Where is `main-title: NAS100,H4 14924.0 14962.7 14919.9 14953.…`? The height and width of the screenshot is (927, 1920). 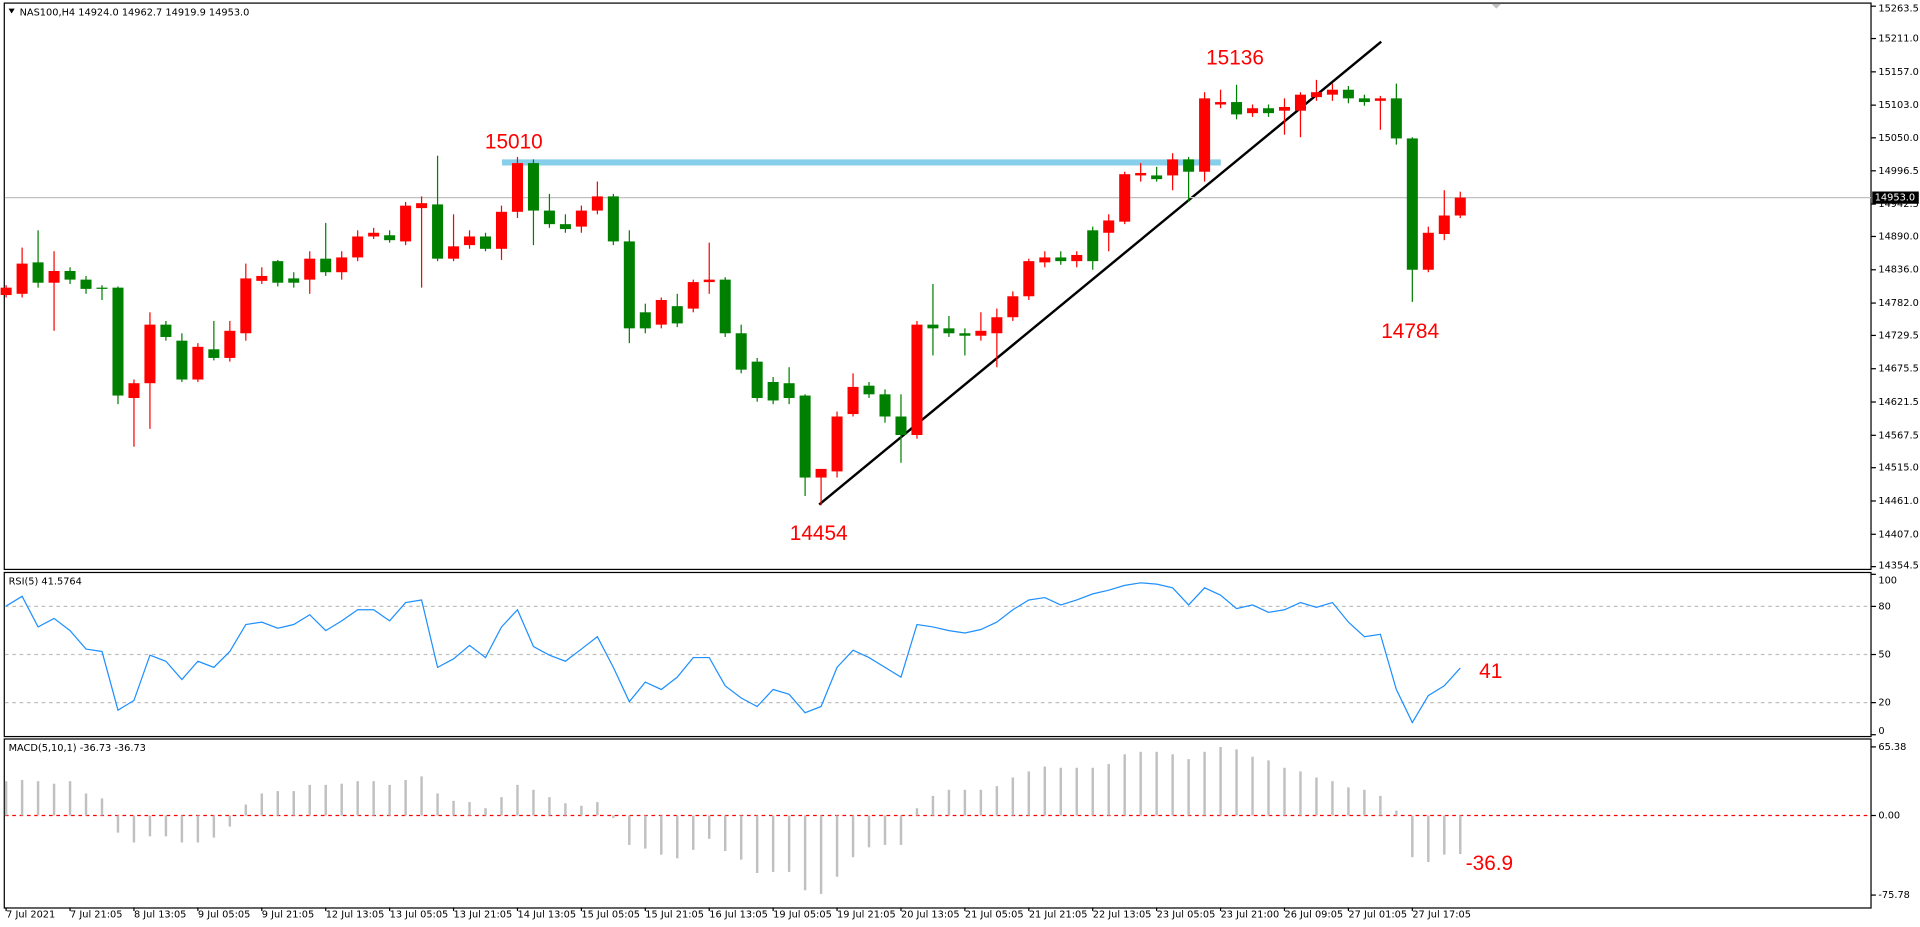 main-title: NAS100,H4 14924.0 14962.7 14919.9 14953.… is located at coordinates (135, 12).